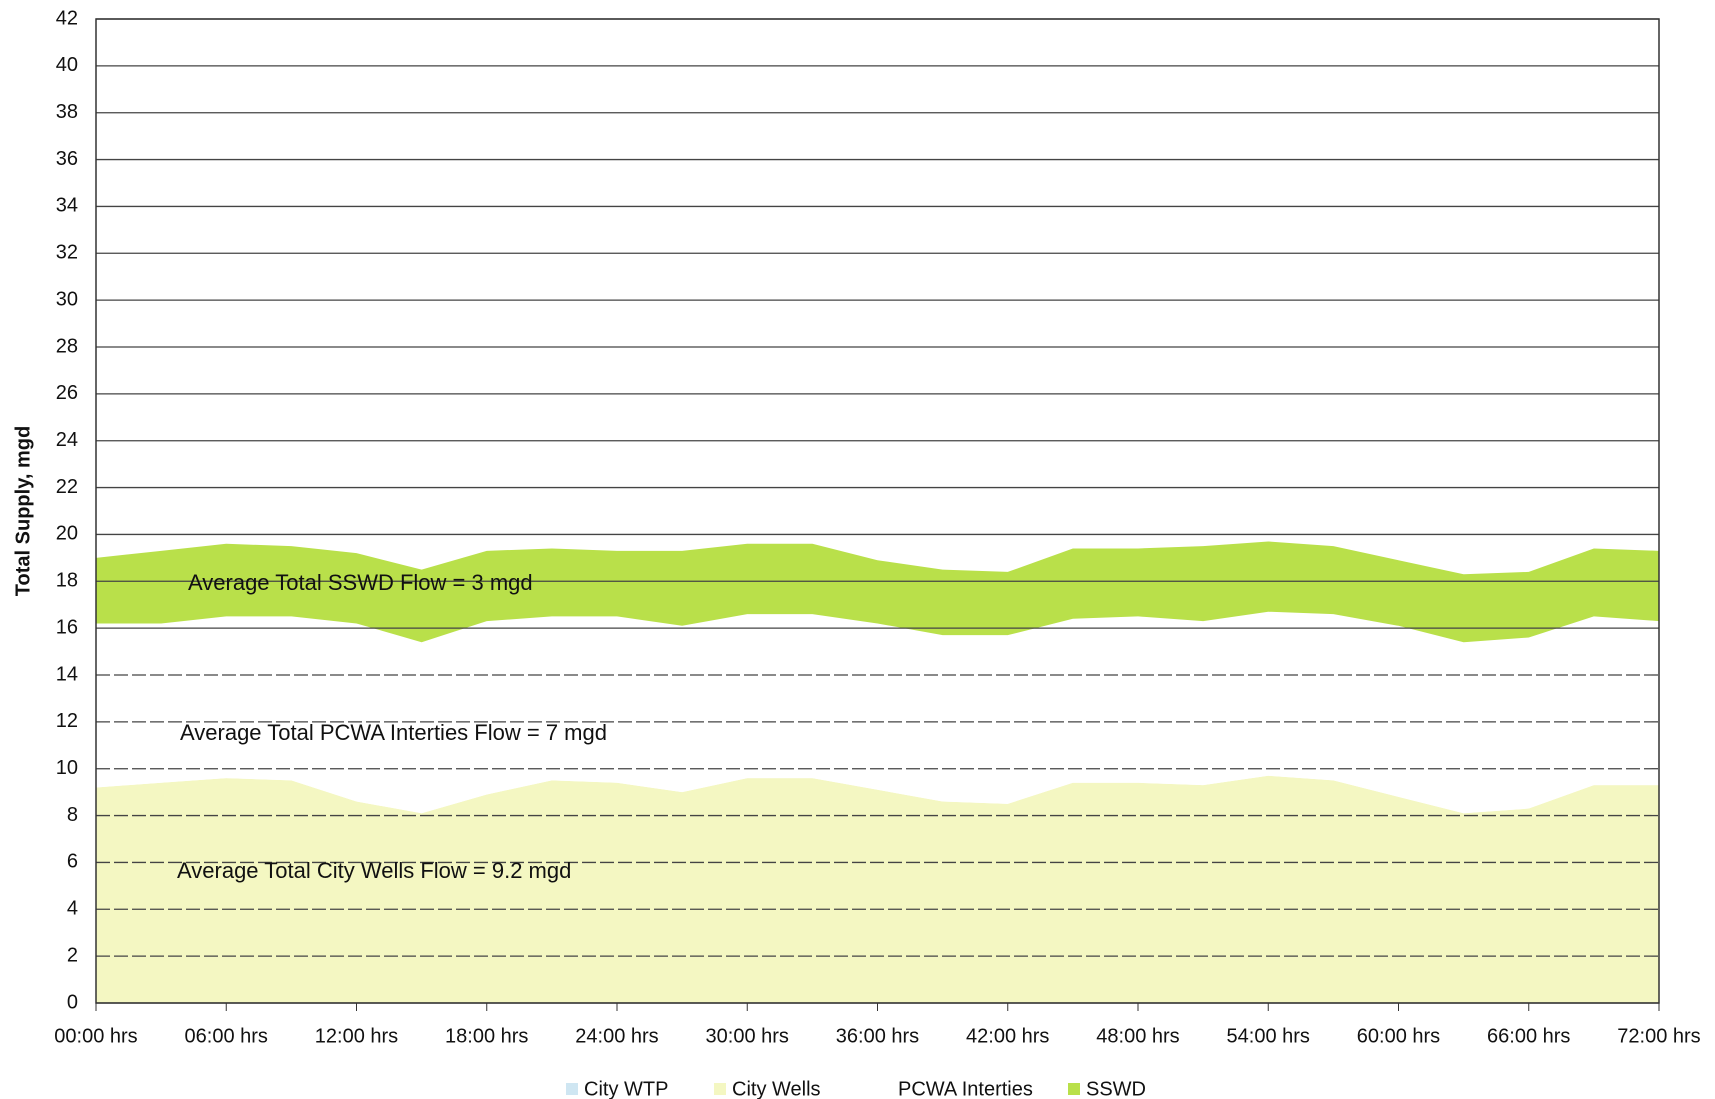  I want to click on x-tick-label: 06:00 hrs, so click(226, 1036).